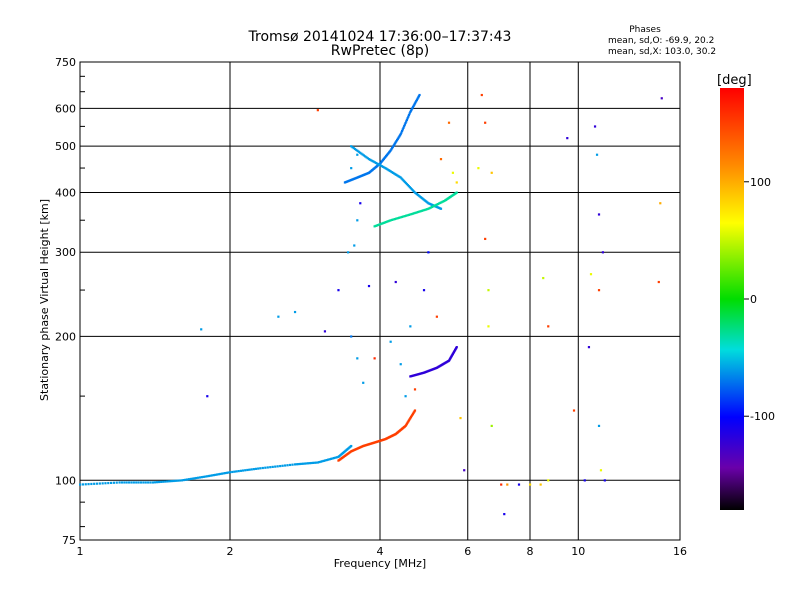  Describe the element at coordinates (65, 252) in the screenshot. I see `y-tick-label: 300` at that location.